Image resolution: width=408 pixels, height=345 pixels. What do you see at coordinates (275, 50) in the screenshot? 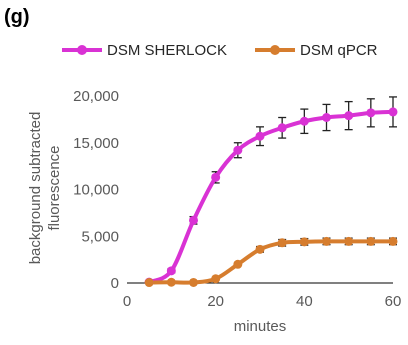
I see `legend-marker-qpcr` at bounding box center [275, 50].